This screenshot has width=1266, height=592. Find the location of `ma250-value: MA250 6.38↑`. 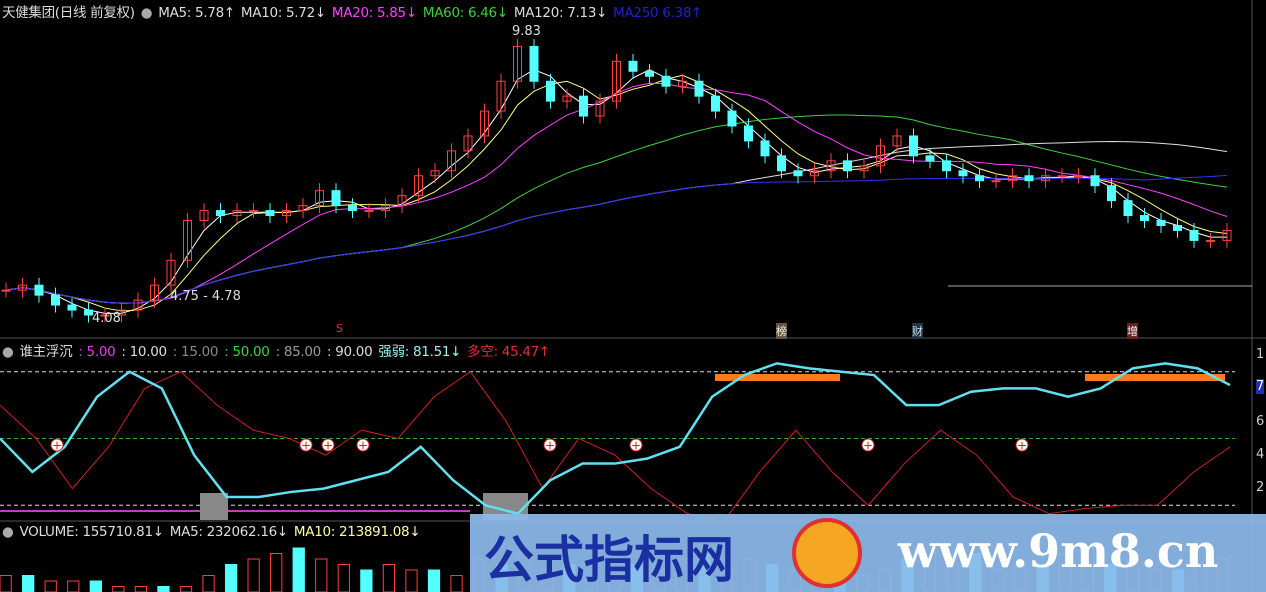

ma250-value: MA250 6.38↑ is located at coordinates (658, 13).